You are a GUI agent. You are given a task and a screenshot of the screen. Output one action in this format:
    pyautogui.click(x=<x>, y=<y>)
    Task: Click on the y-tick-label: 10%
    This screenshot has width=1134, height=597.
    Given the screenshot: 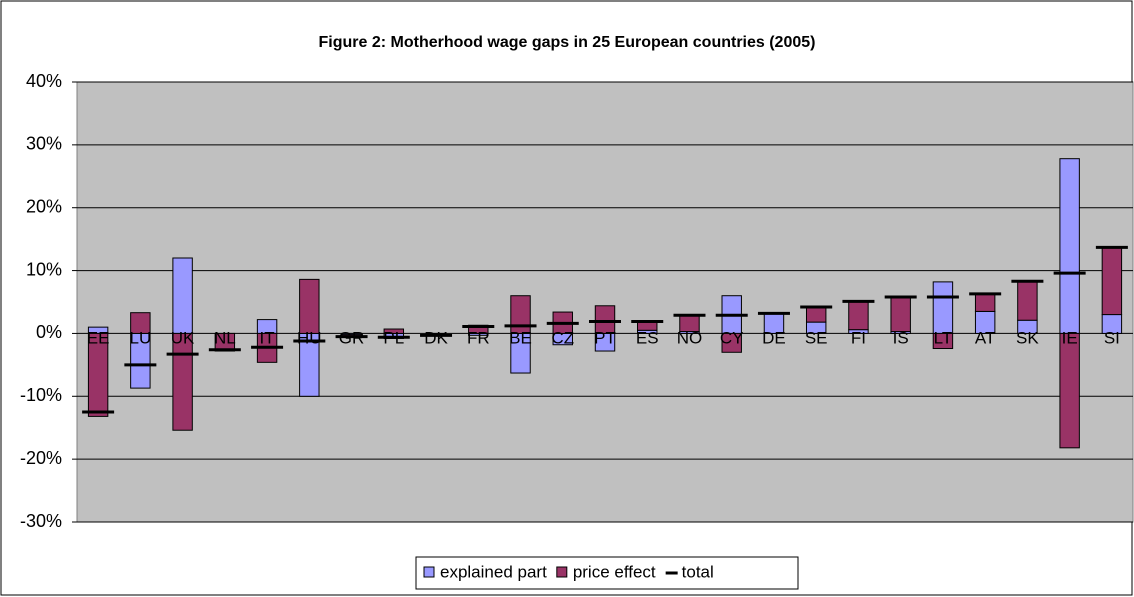 What is the action you would take?
    pyautogui.click(x=44, y=269)
    